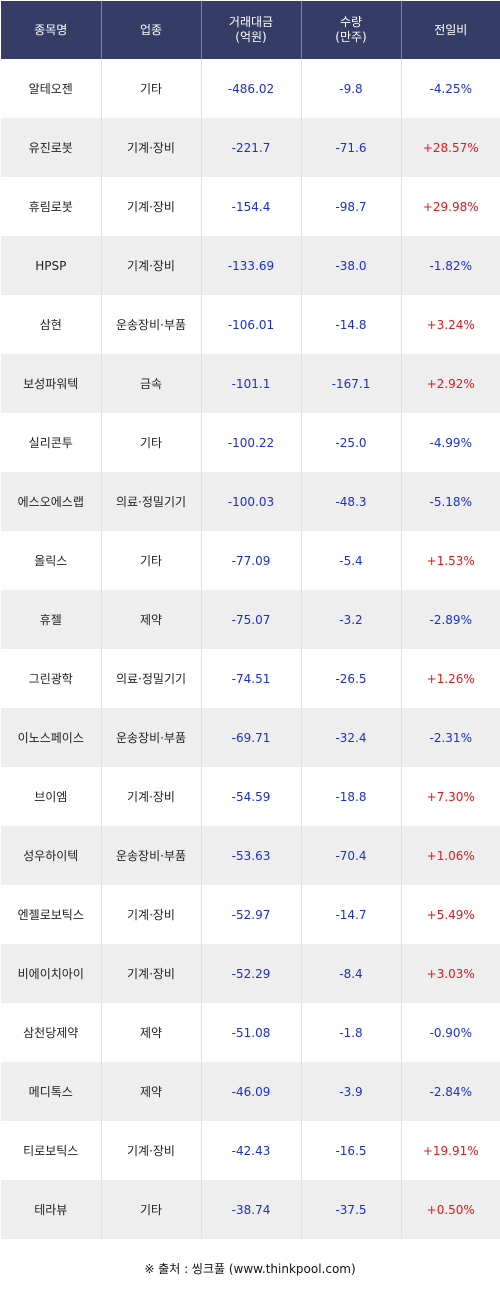 This screenshot has width=500, height=1312. Describe the element at coordinates (450, 501) in the screenshot. I see `change-cell: -5.18%` at that location.